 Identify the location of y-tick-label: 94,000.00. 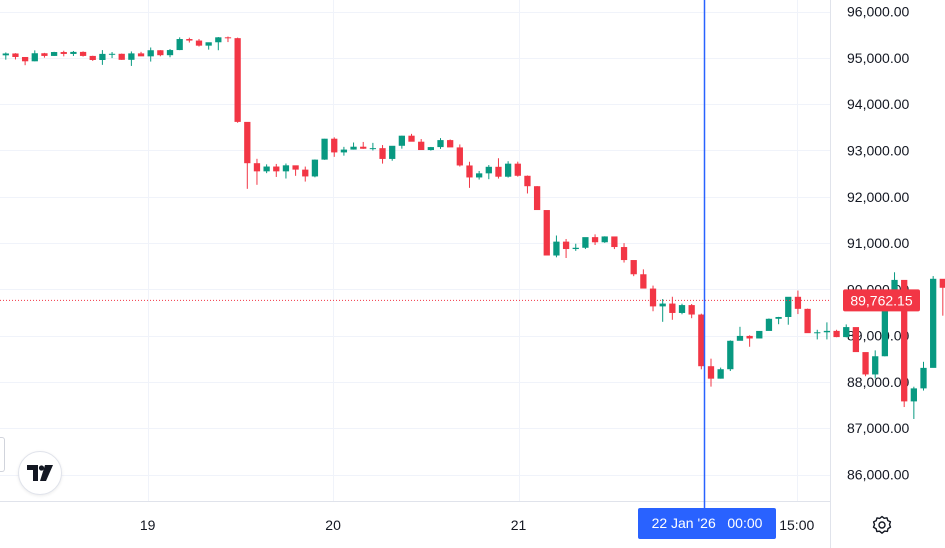
(878, 104).